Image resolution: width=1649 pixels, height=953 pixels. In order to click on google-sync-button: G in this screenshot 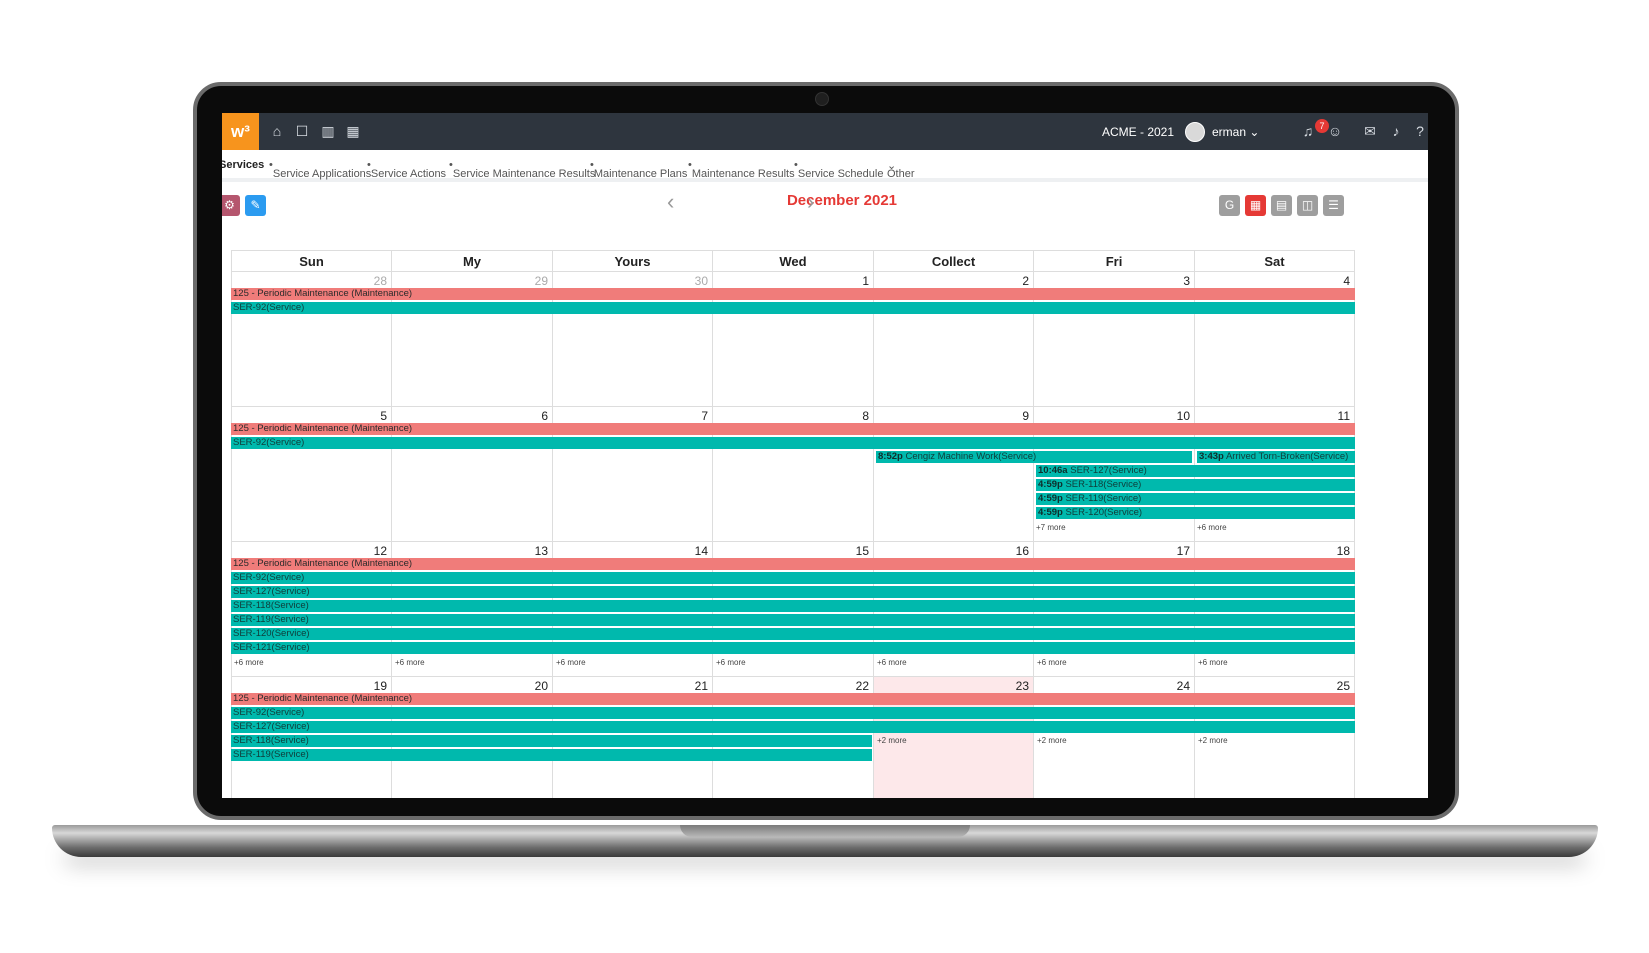, I will do `click(1229, 205)`.